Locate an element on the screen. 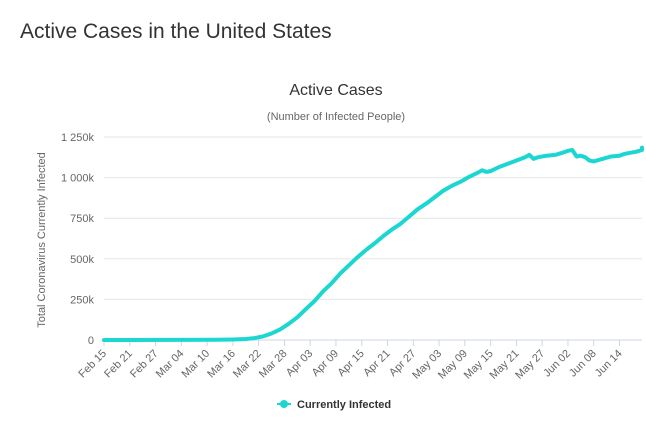  x-tick-label: Apr 15 is located at coordinates (350, 363).